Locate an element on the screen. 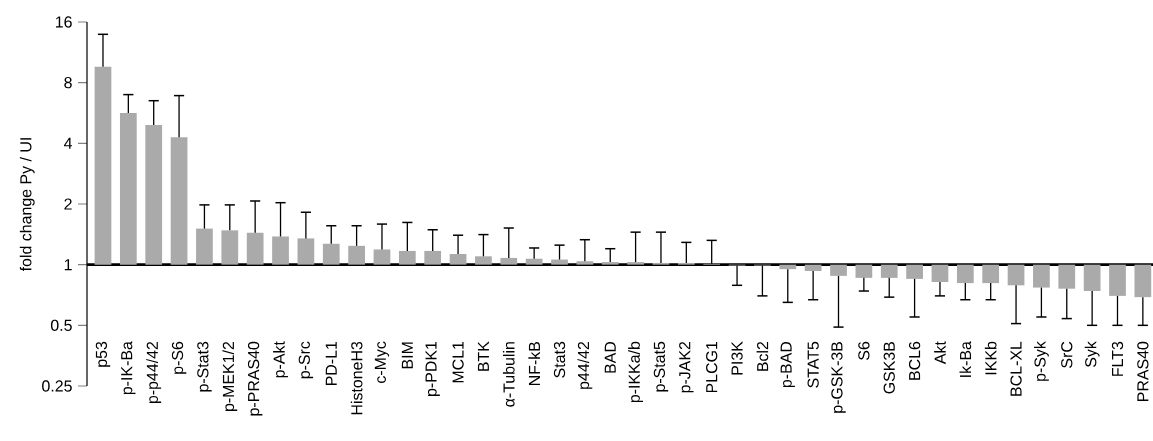  x-tick-label: p-PDK1 is located at coordinates (432, 368).